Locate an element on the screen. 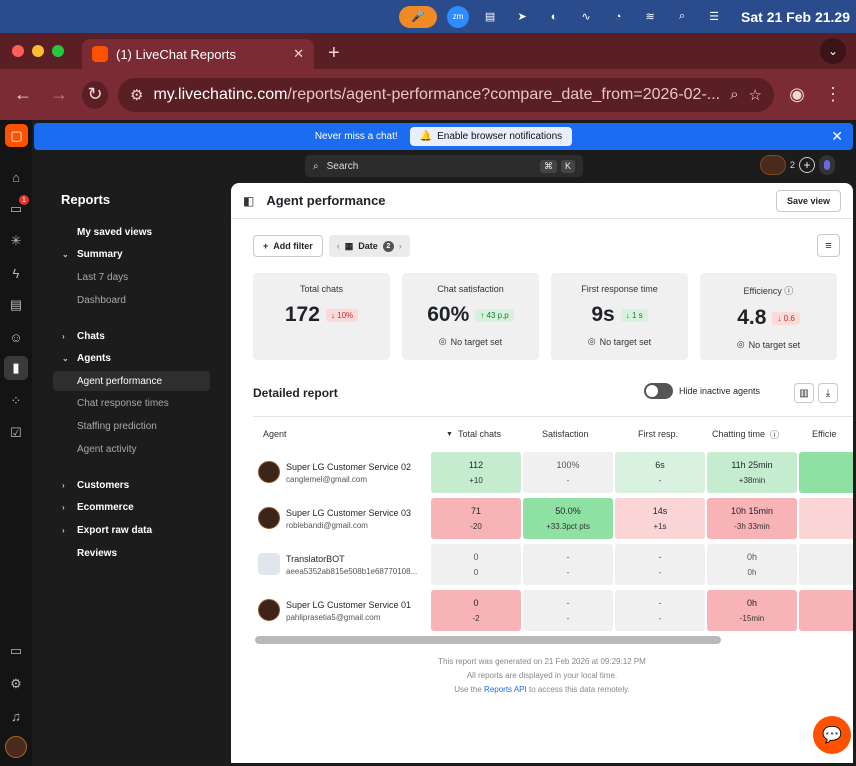  tickets-icon: ☑ is located at coordinates (16, 432).